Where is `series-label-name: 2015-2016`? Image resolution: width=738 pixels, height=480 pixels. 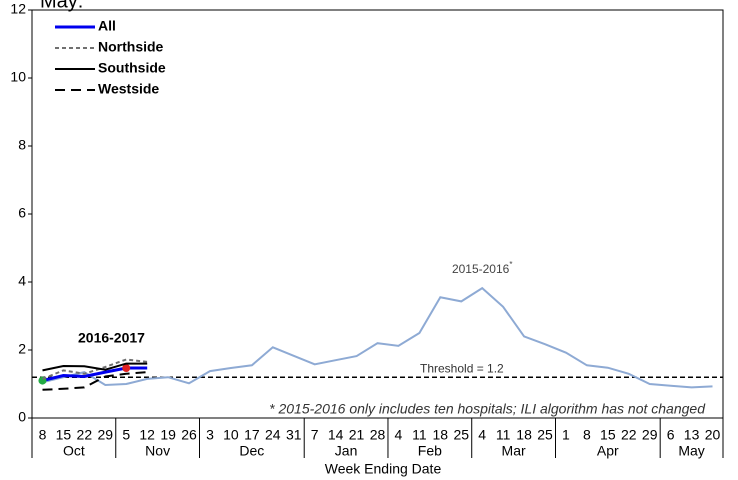 series-label-name: 2015-2016 is located at coordinates (481, 269).